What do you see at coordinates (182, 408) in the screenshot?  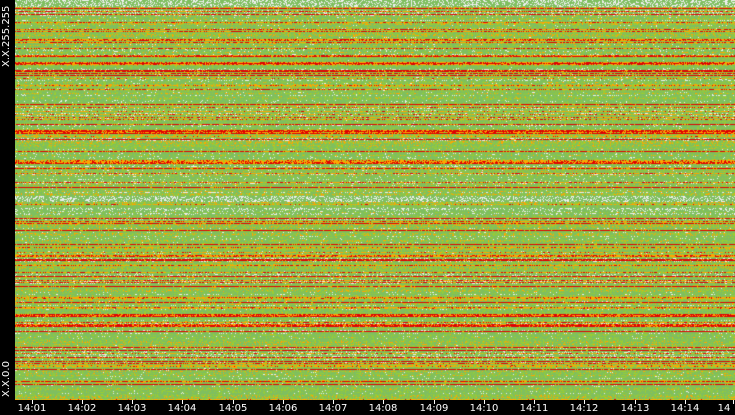 I see `x-tick-label: 14:04` at bounding box center [182, 408].